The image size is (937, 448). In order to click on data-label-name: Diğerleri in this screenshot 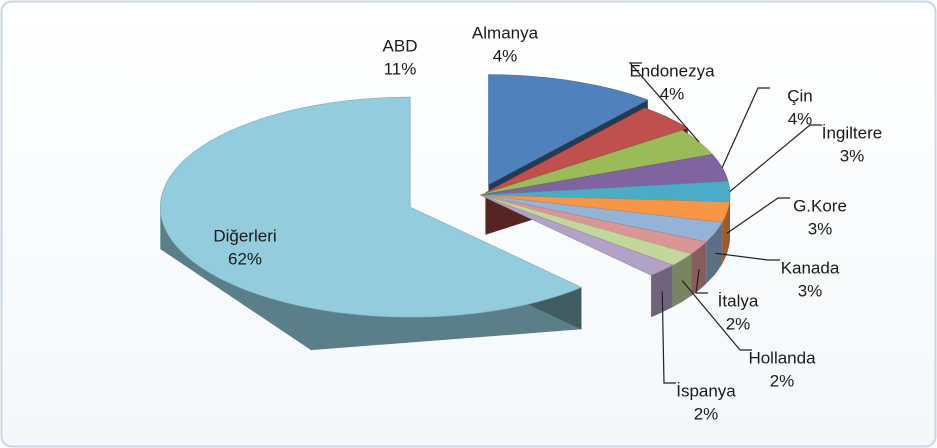, I will do `click(244, 235)`.